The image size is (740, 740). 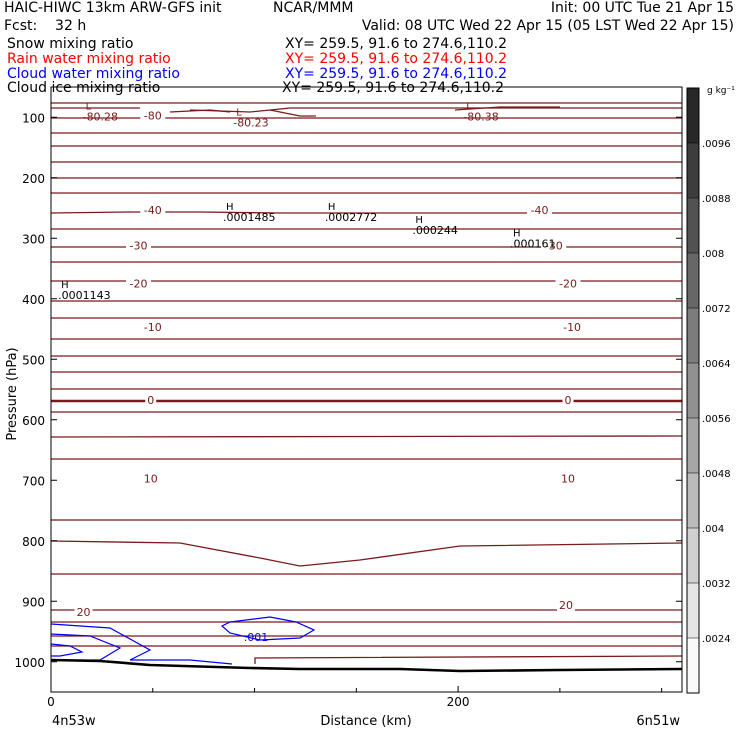 What do you see at coordinates (249, 217) in the screenshot?
I see `extremum-value: .0001485` at bounding box center [249, 217].